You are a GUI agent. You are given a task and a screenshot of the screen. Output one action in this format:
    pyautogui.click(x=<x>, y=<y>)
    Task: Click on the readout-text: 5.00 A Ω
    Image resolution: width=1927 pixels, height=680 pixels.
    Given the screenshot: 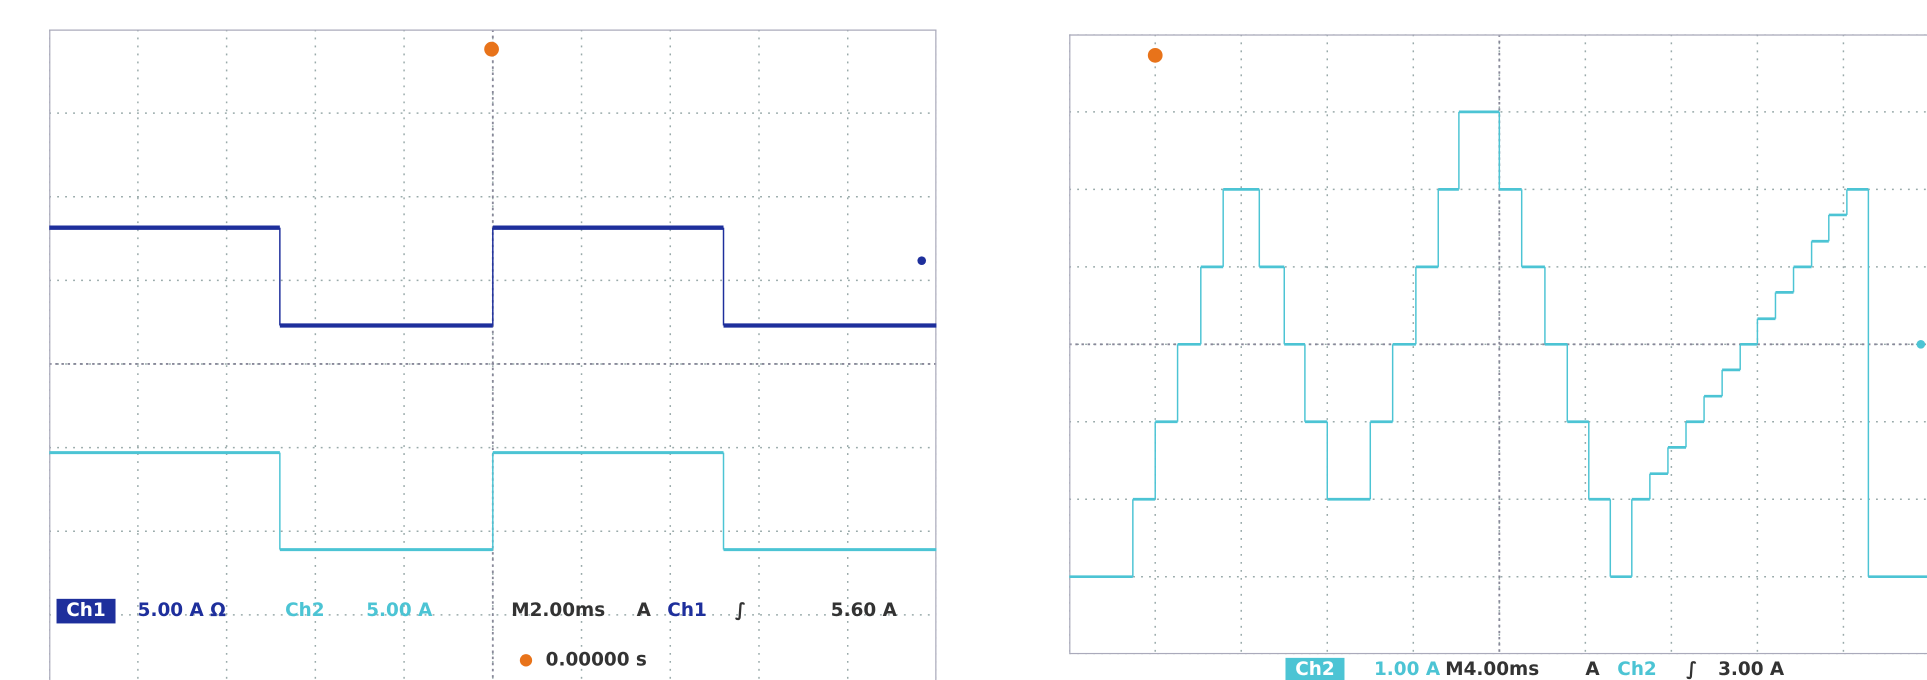 What is the action you would take?
    pyautogui.click(x=182, y=610)
    